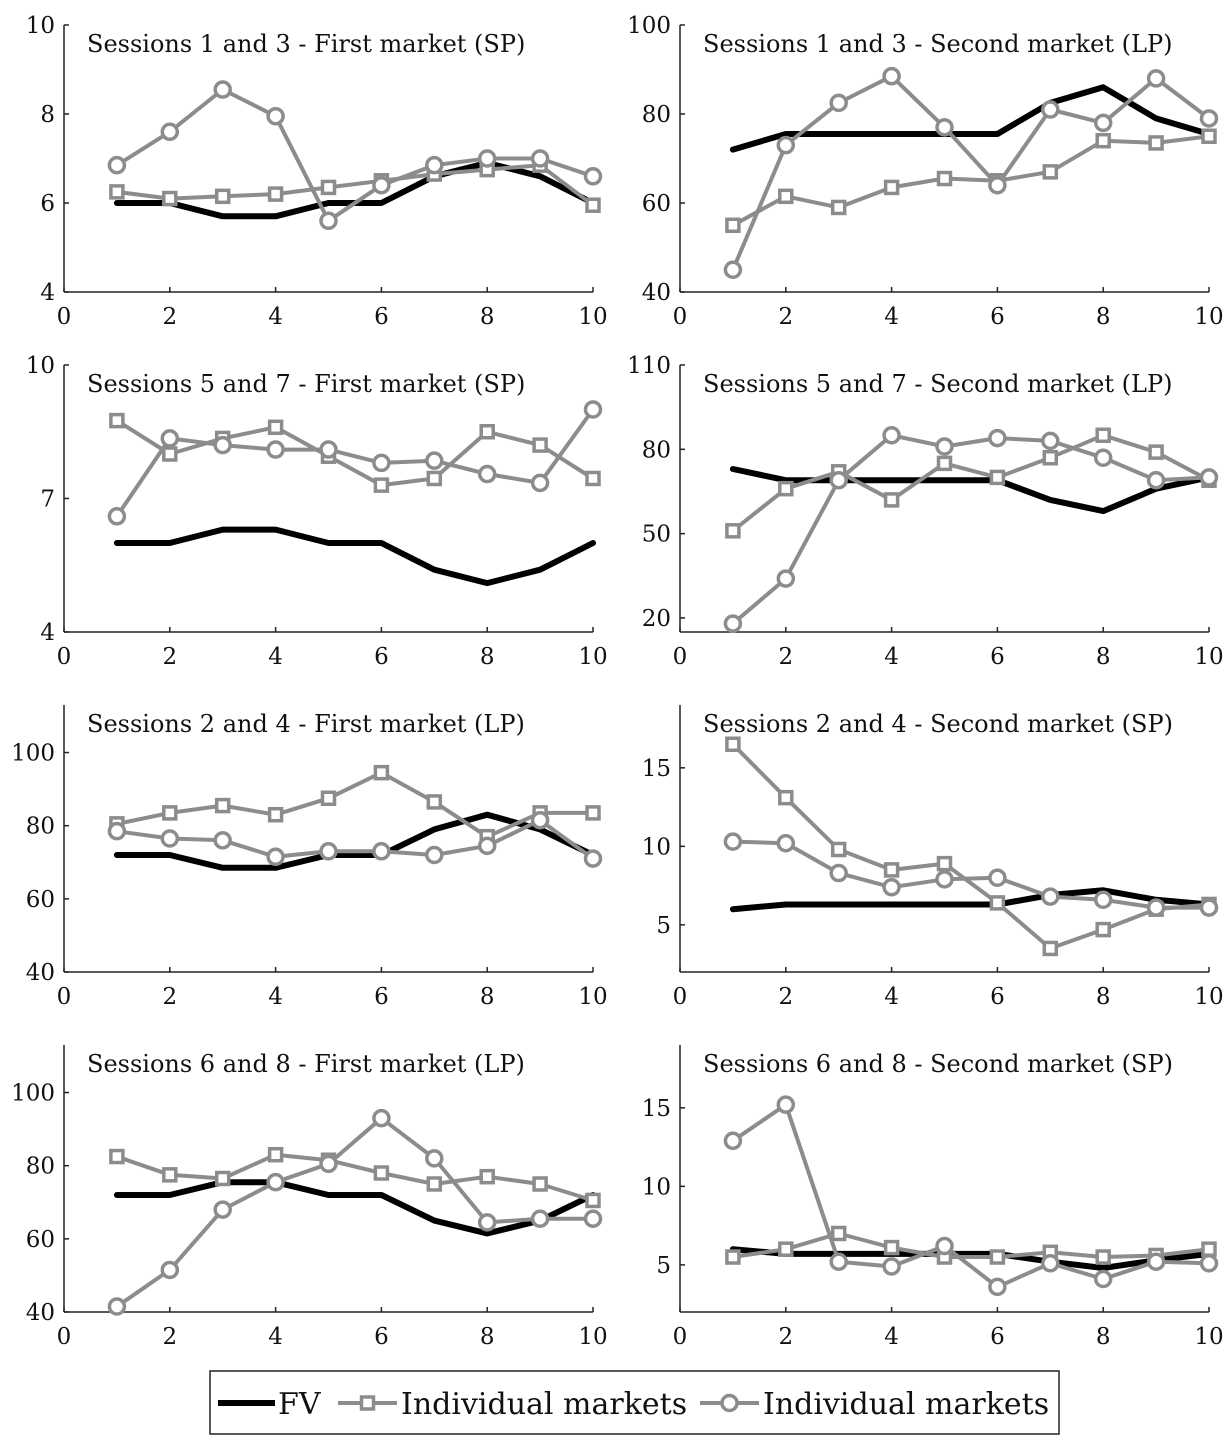  Describe the element at coordinates (649, 366) in the screenshot. I see `y-tick-label: 110` at that location.